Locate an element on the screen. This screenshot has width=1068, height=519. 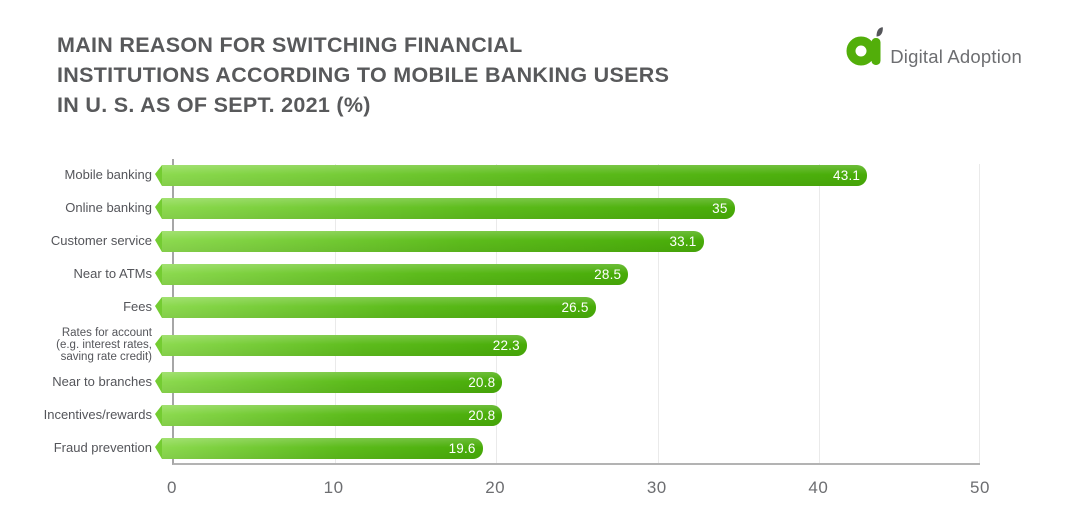
bar-track: 43.1 is located at coordinates (567, 175).